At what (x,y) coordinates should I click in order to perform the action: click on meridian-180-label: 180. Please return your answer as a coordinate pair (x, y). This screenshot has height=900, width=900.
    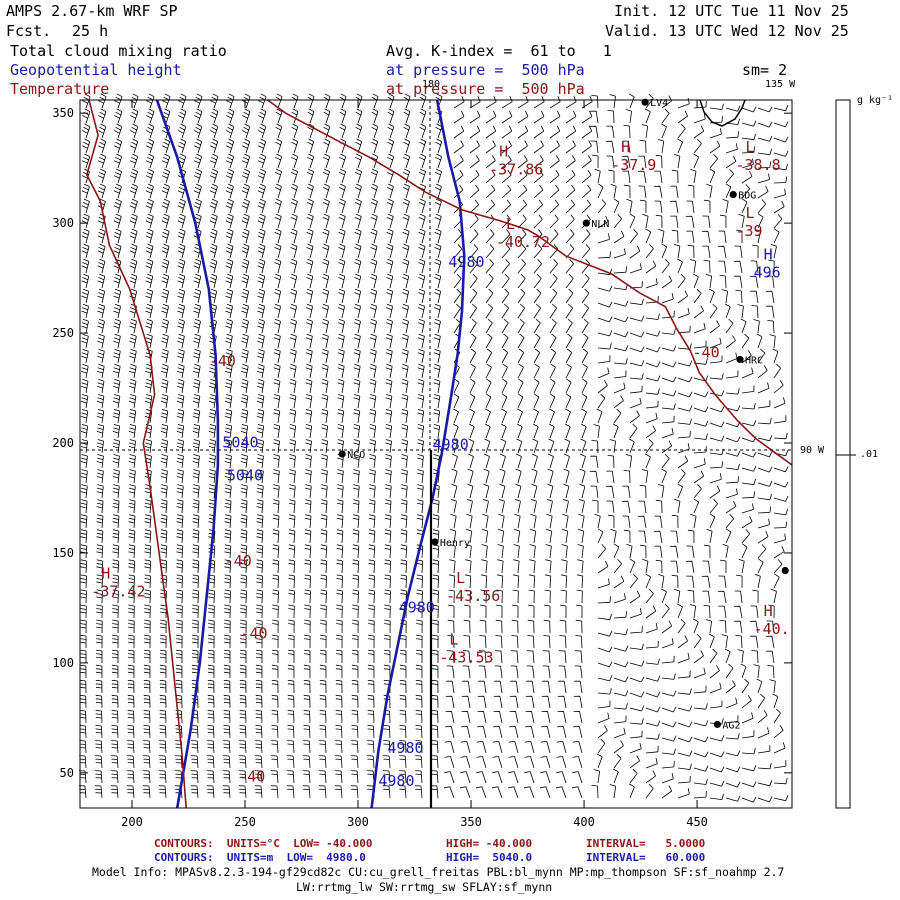
    Looking at the image, I should click on (431, 84).